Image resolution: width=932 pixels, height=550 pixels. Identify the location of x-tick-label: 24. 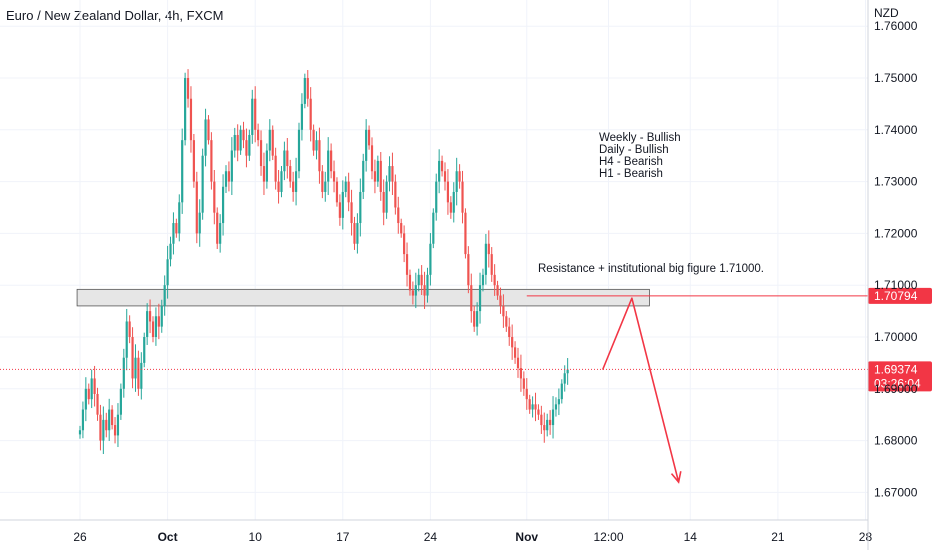
(431, 537).